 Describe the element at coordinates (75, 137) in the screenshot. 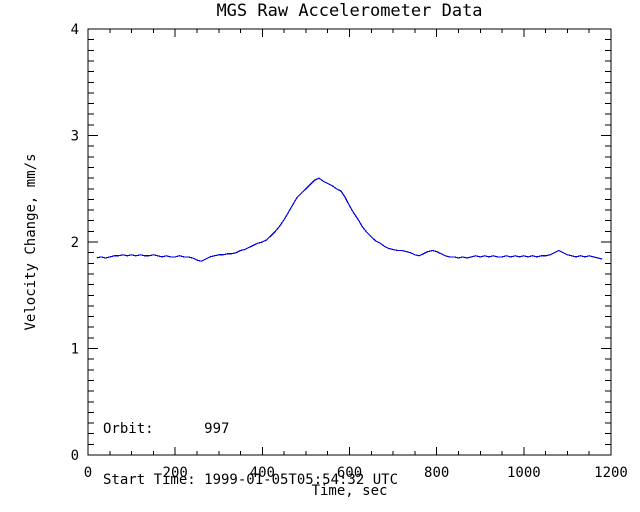

I see `y-tick-label: 3` at that location.